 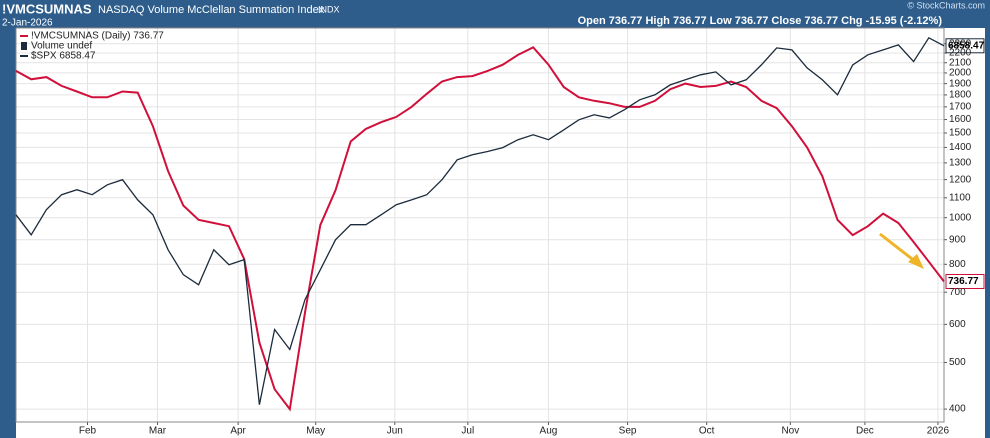 What do you see at coordinates (47, 8) in the screenshot?
I see `chart-title: !VMCSUMNAS` at bounding box center [47, 8].